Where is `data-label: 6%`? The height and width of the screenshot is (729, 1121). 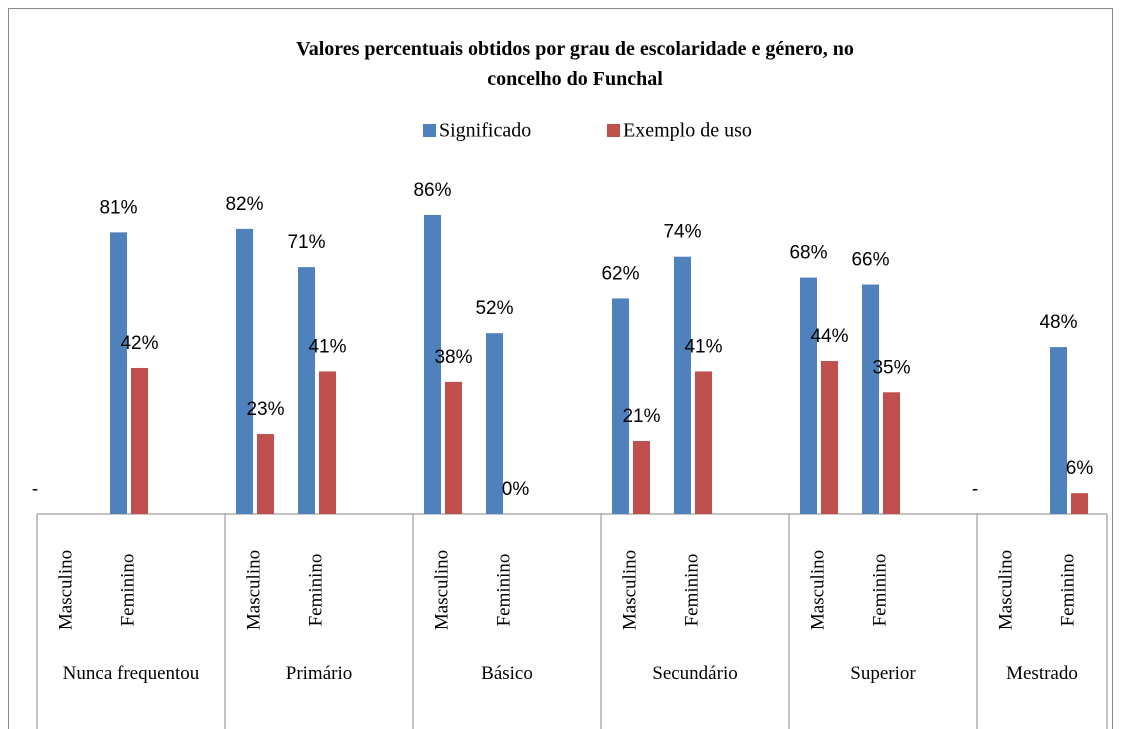
data-label: 6% is located at coordinates (1080, 468).